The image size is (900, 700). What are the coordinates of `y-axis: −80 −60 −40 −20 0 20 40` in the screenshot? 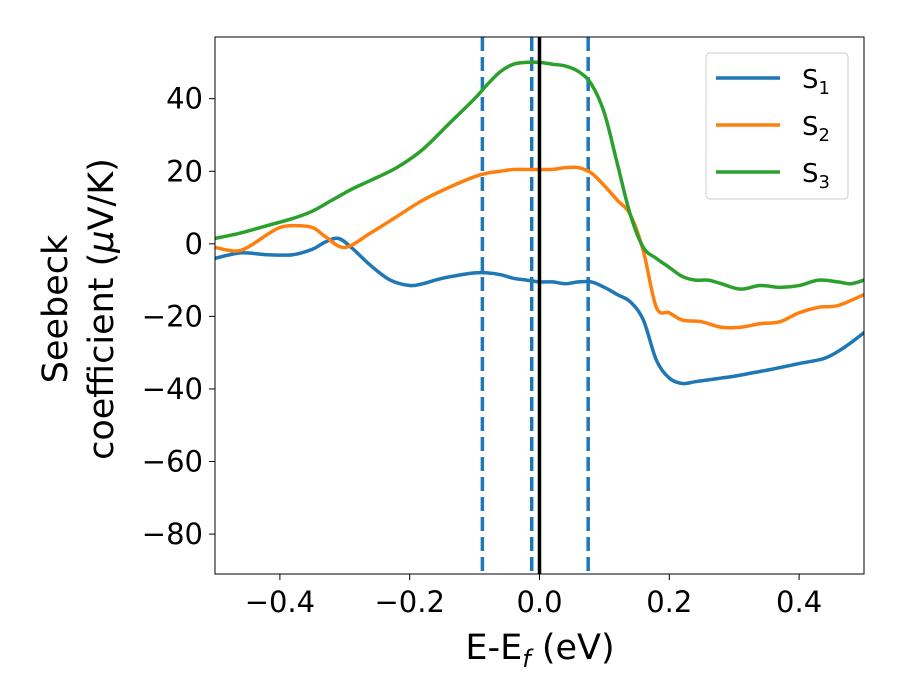 It's located at (178, 316).